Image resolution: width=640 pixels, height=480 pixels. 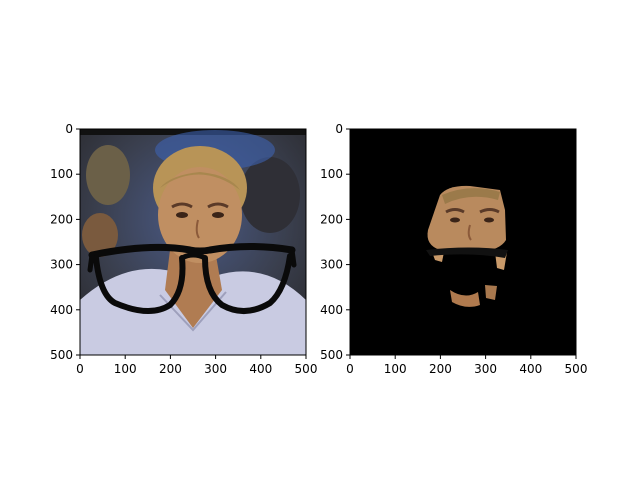 I want to click on right-panel-x-tick-label: 500, so click(x=576, y=369).